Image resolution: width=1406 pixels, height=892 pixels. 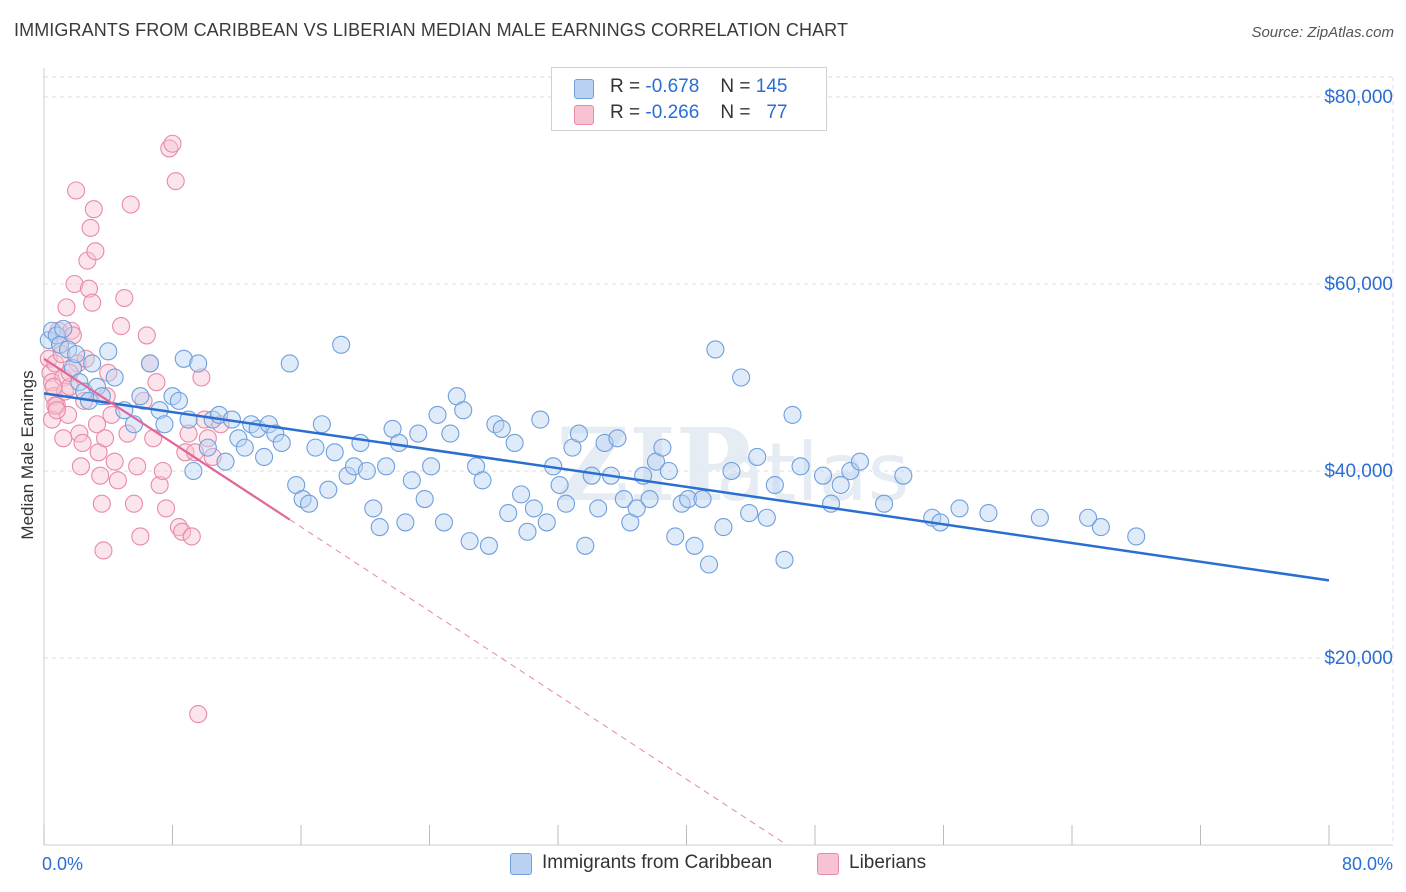 I want to click on y-tick-label: $80,000, so click(x=1358, y=97).